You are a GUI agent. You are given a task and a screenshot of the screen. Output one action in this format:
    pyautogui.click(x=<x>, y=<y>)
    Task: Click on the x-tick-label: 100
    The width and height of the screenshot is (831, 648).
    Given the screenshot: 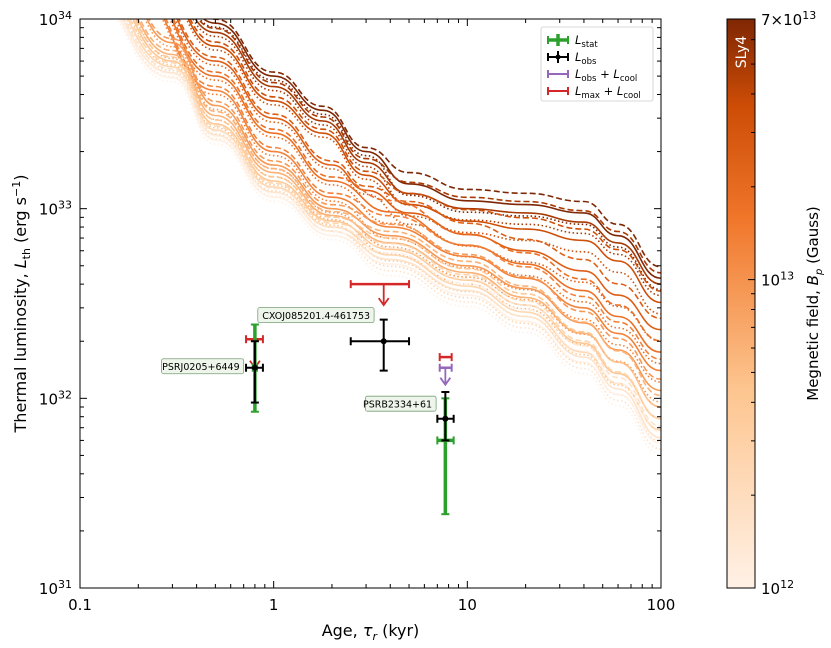 What is the action you would take?
    pyautogui.click(x=661, y=605)
    